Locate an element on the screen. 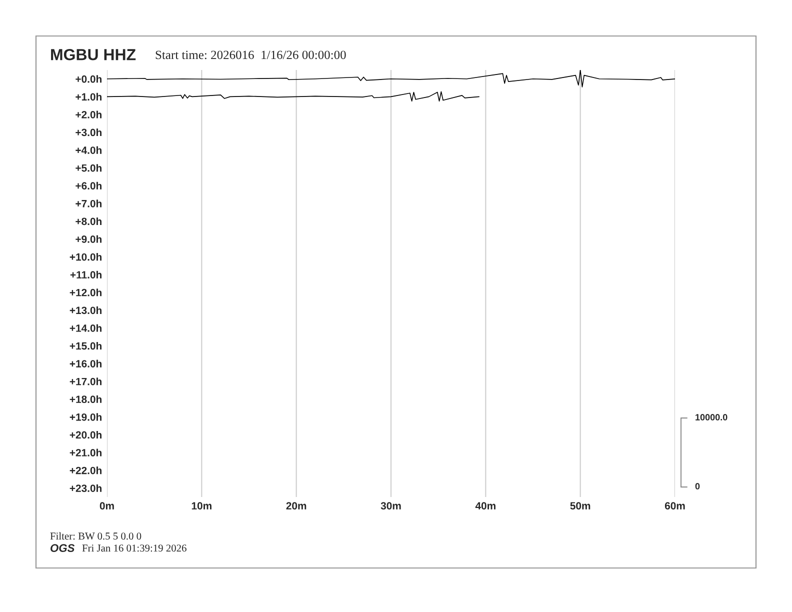 The image size is (792, 612). x-tick-label: 0m is located at coordinates (107, 506).